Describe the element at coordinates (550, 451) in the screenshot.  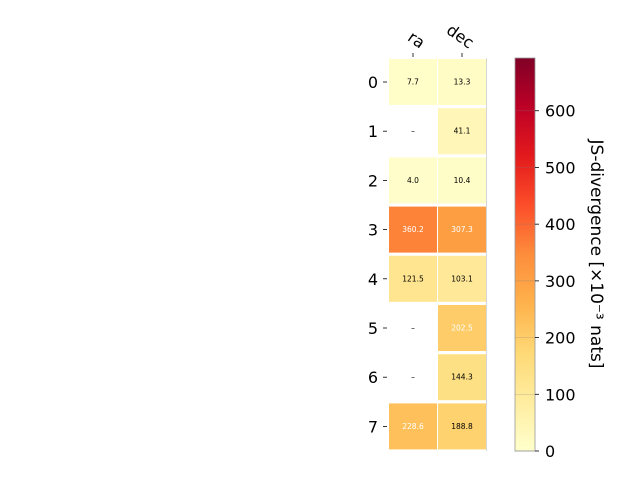
I see `colorbar-tick-label: 0` at that location.